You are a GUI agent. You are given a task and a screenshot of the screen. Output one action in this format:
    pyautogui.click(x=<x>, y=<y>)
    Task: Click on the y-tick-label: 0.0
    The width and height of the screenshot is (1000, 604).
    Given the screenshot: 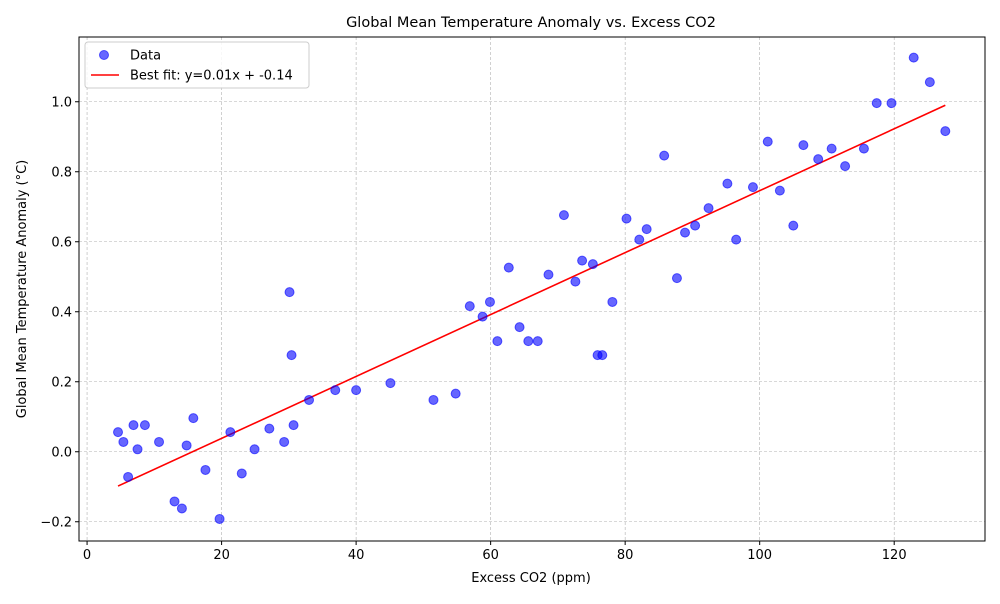 What is the action you would take?
    pyautogui.click(x=61, y=452)
    